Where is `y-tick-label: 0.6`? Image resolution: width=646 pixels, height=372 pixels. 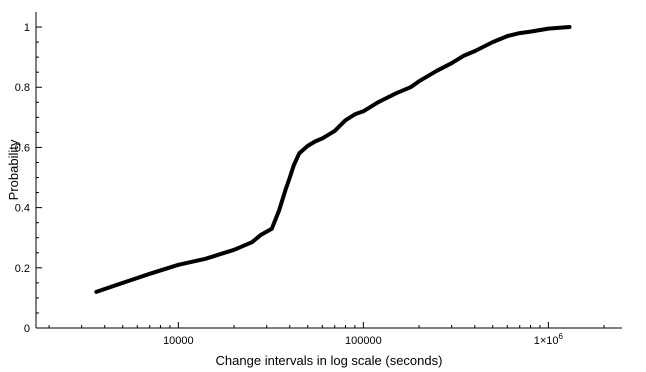 y-tick-label: 0.6 is located at coordinates (22, 148).